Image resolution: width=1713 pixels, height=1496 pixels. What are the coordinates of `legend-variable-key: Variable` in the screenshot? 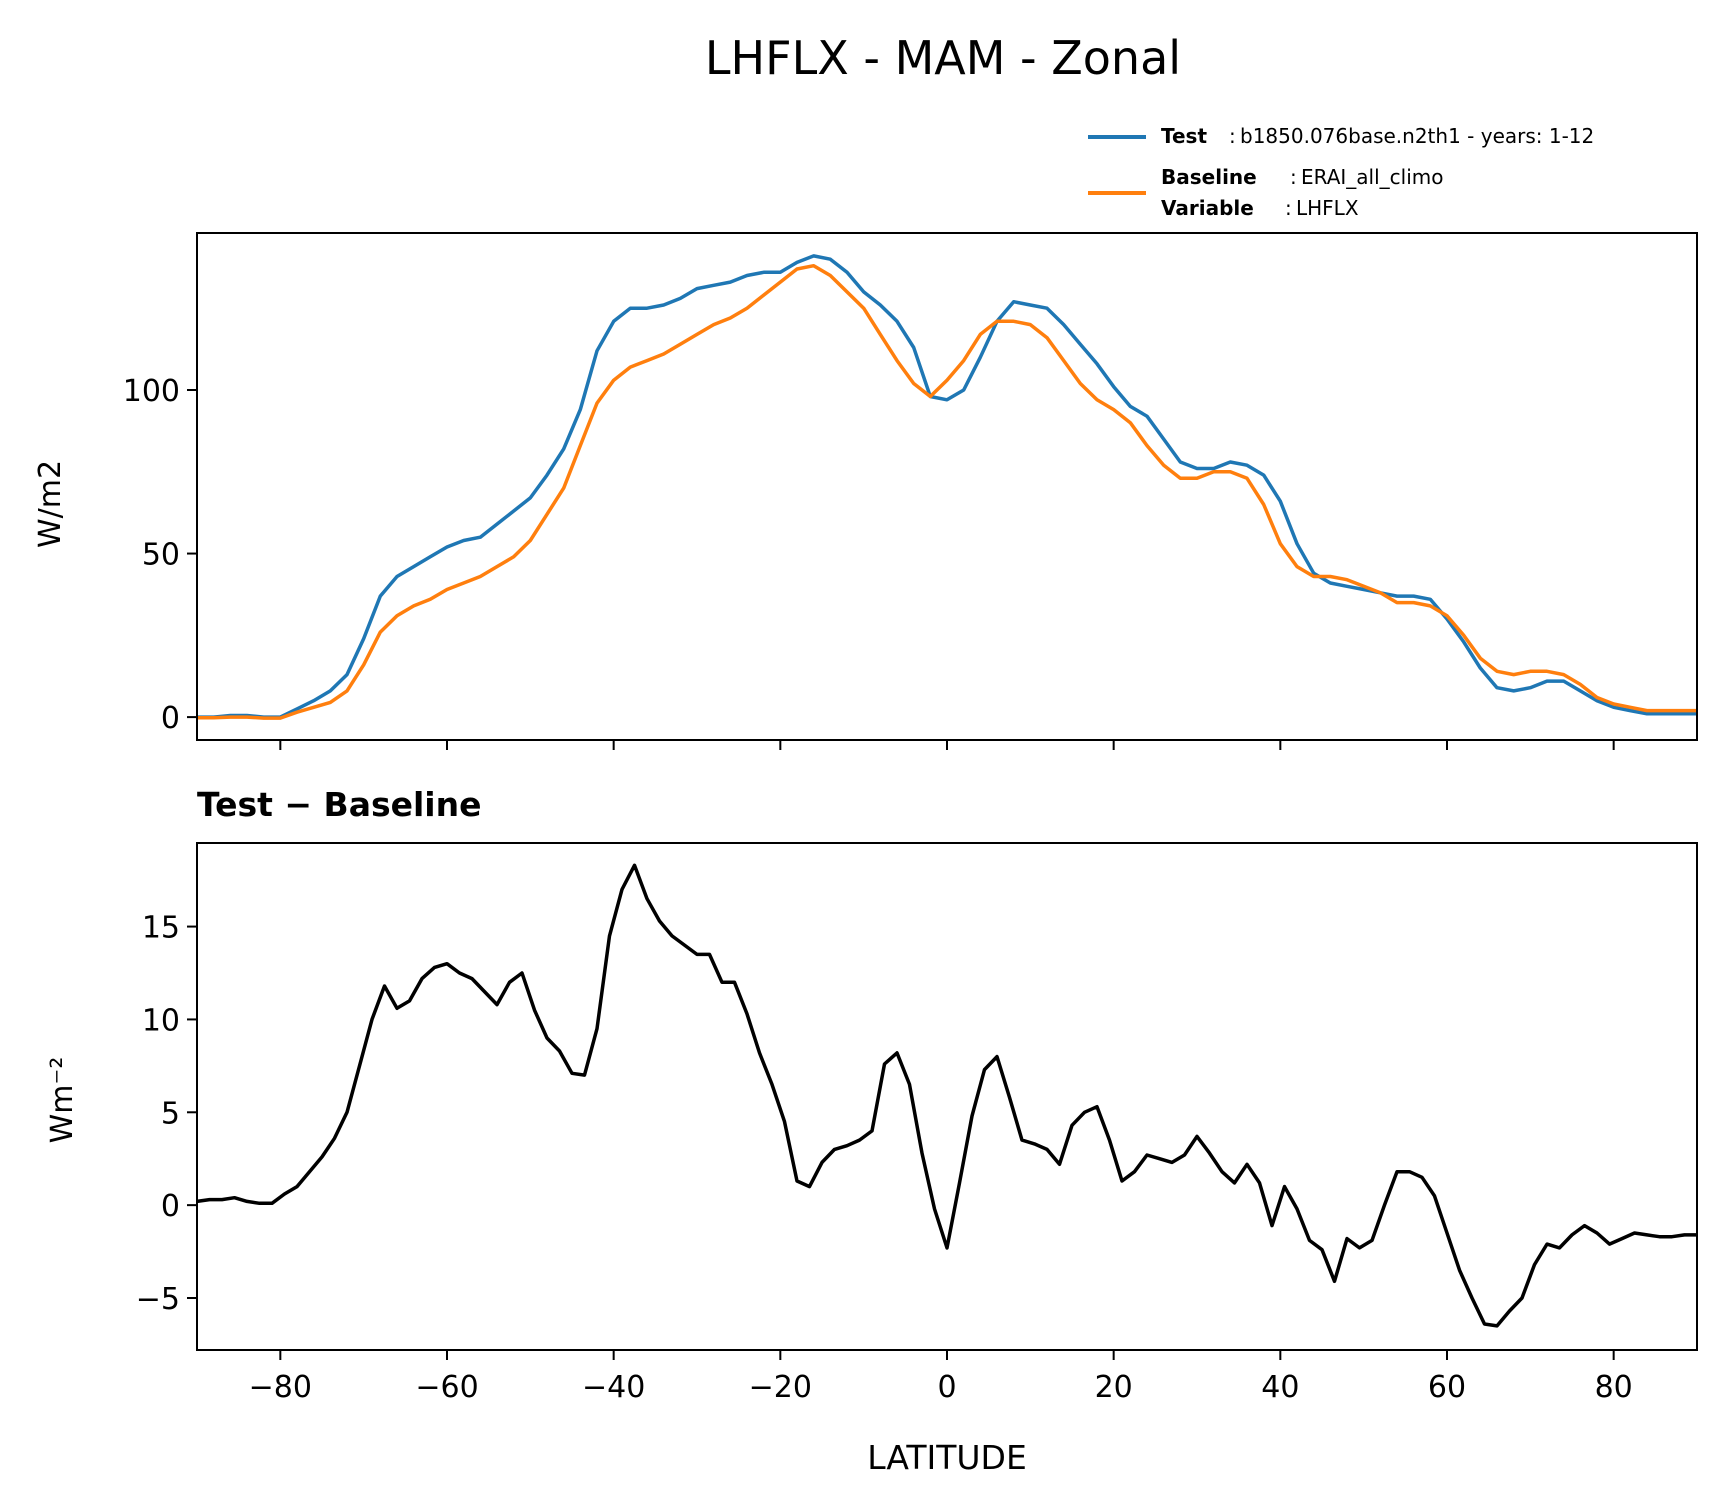 It's located at (1207, 208).